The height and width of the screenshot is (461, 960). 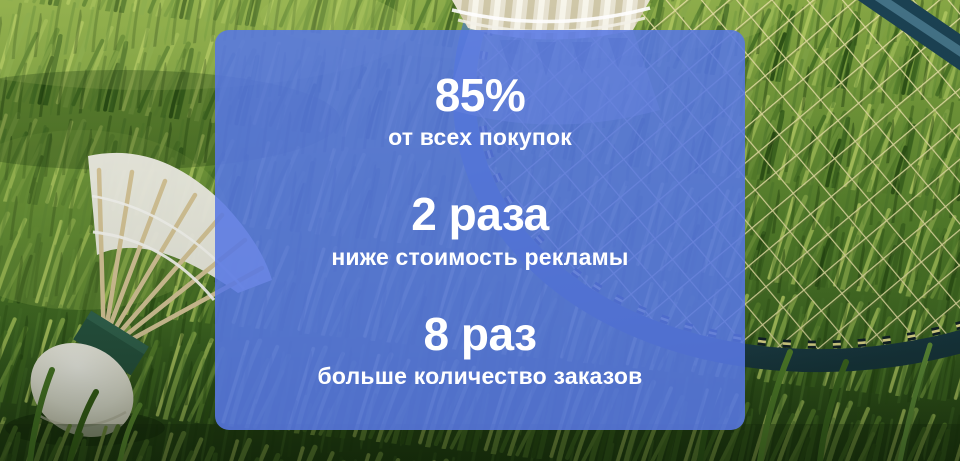 What do you see at coordinates (480, 214) in the screenshot?
I see `stat-value: 2 раза` at bounding box center [480, 214].